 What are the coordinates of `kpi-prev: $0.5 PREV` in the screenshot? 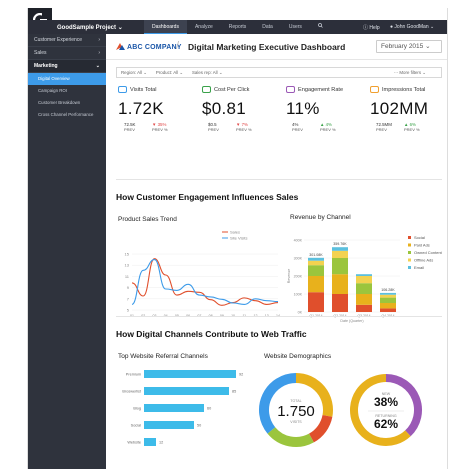 It's located at (213, 127).